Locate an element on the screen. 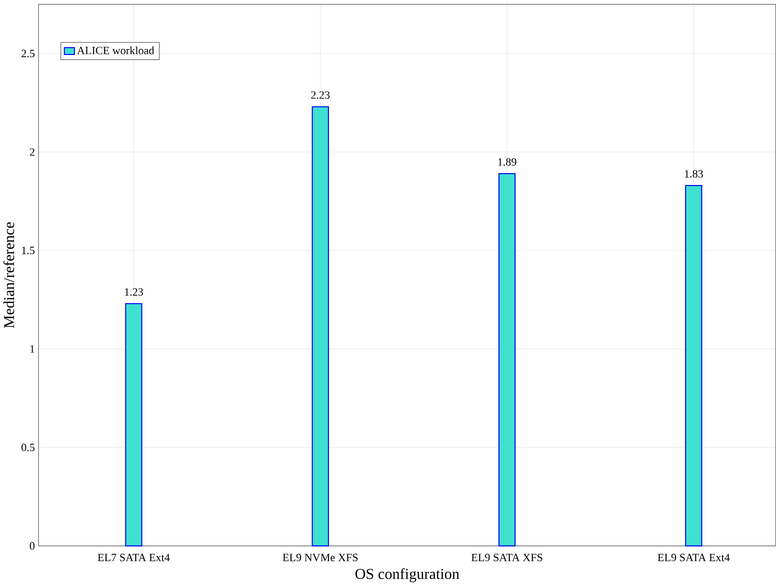  x-tick-label: EL9 NVMe XFS is located at coordinates (320, 558).